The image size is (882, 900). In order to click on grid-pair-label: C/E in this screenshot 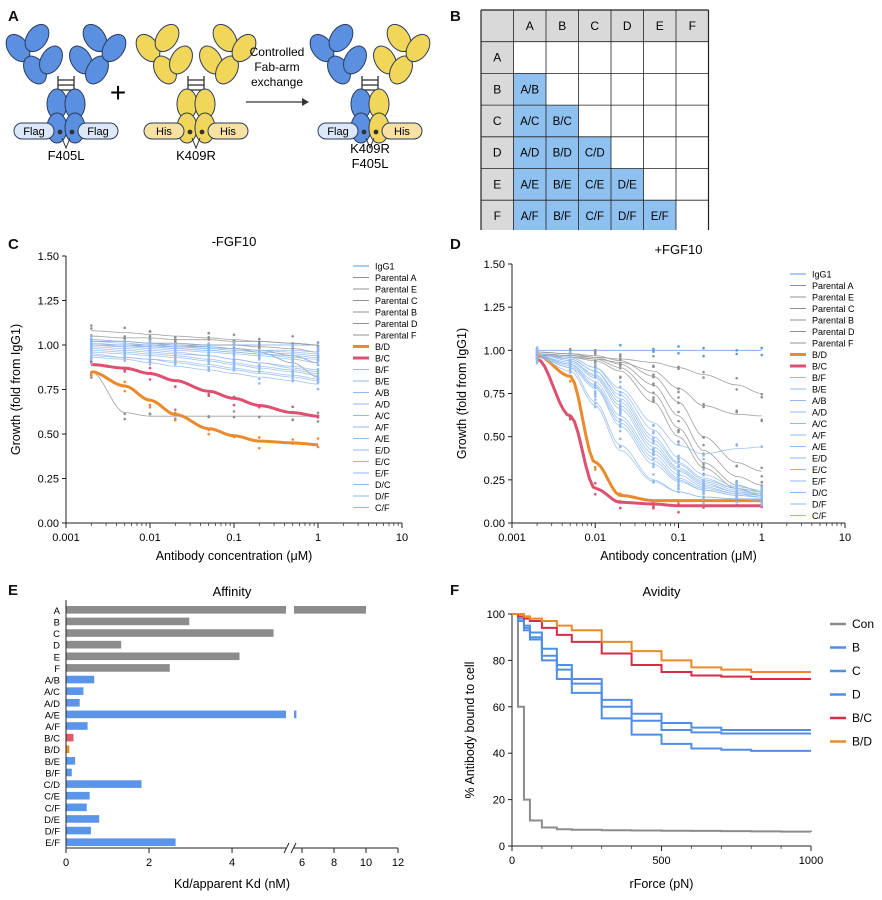, I will do `click(595, 185)`.